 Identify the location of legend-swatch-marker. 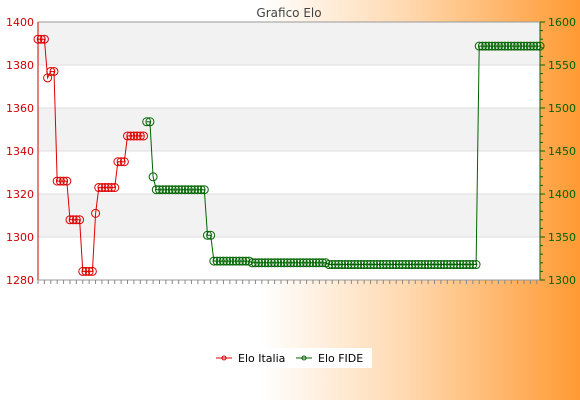
(304, 358).